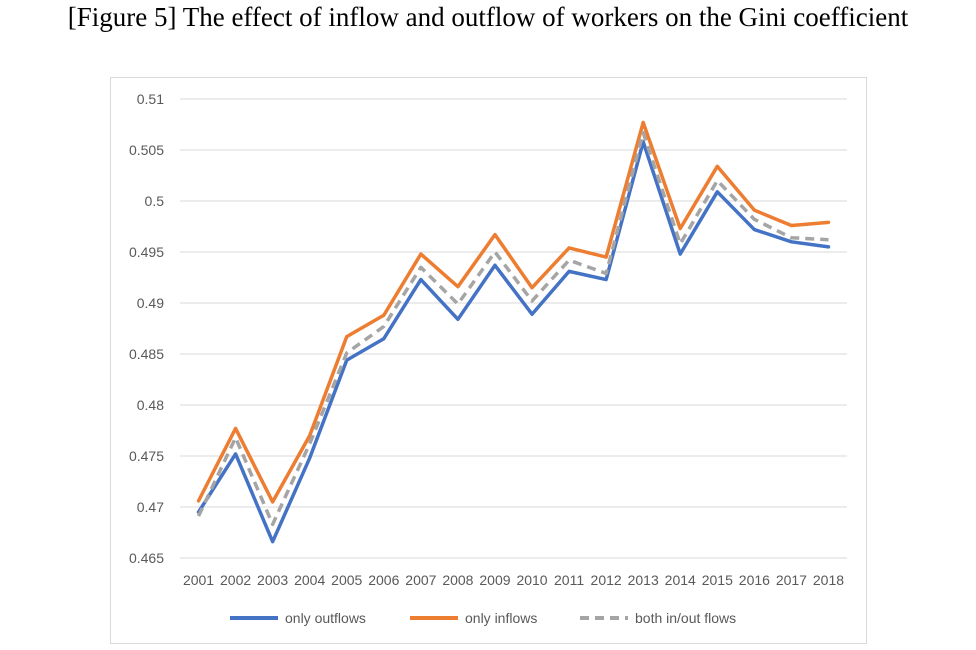 Image resolution: width=976 pixels, height=650 pixels. What do you see at coordinates (235, 580) in the screenshot?
I see `x-tick-label: 2002` at bounding box center [235, 580].